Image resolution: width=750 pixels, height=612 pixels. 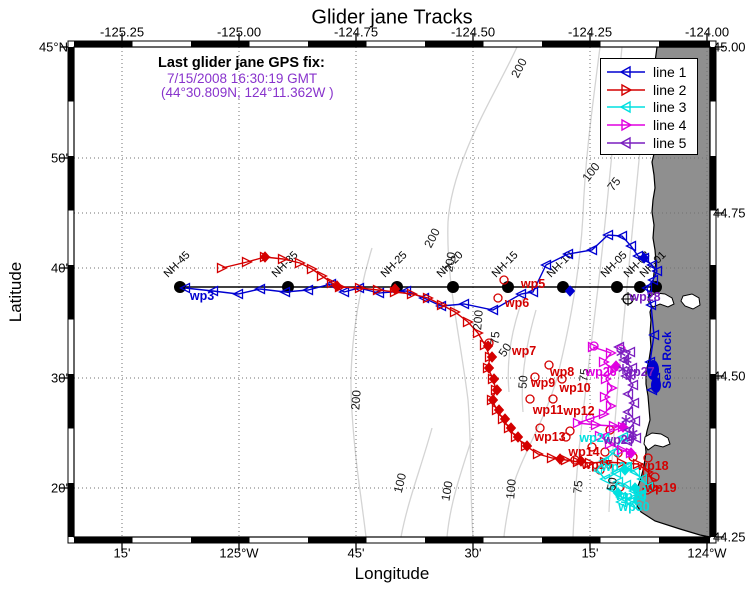 What do you see at coordinates (356, 32) in the screenshot?
I see `top-axis-tick-label: -124.75` at bounding box center [356, 32].